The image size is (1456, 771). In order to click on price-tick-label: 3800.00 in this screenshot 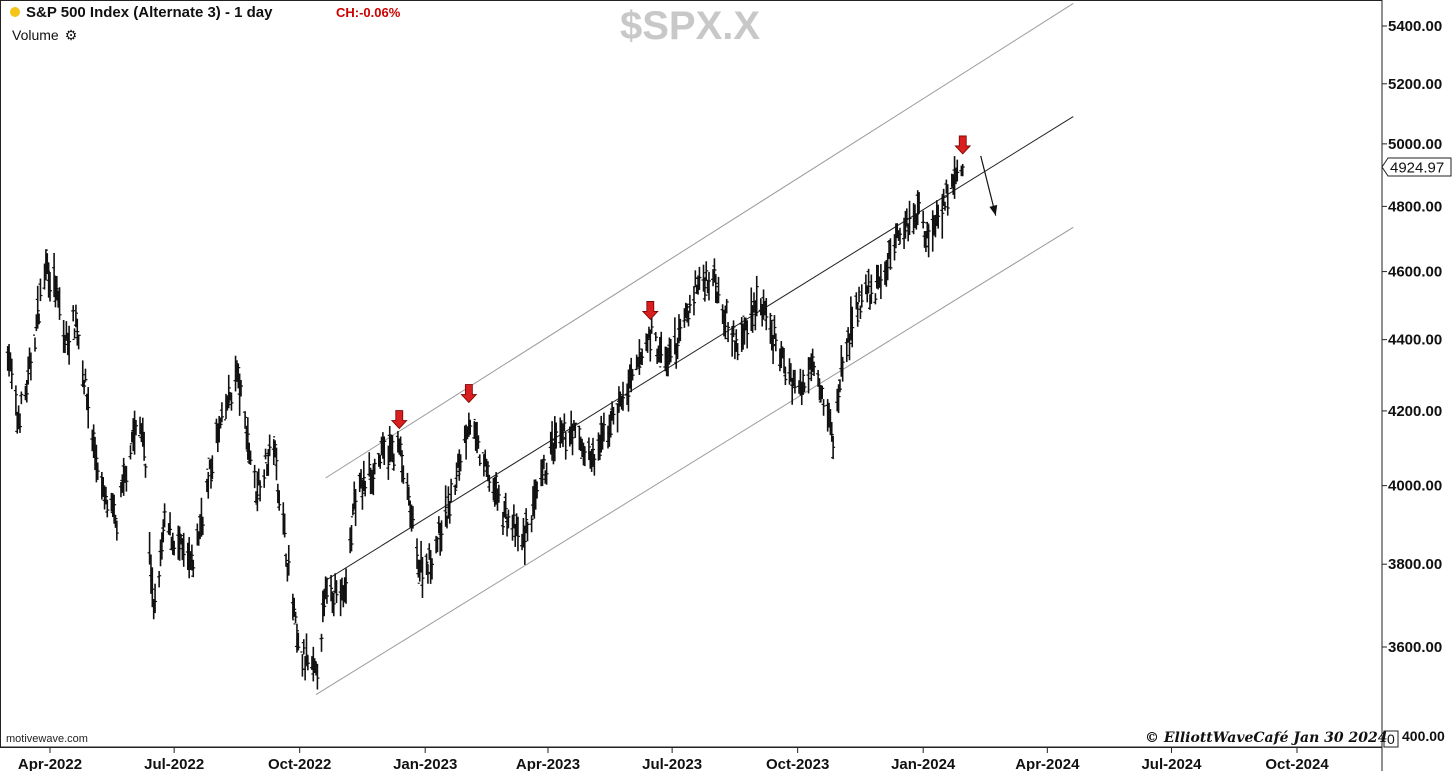, I will do `click(1415, 564)`.